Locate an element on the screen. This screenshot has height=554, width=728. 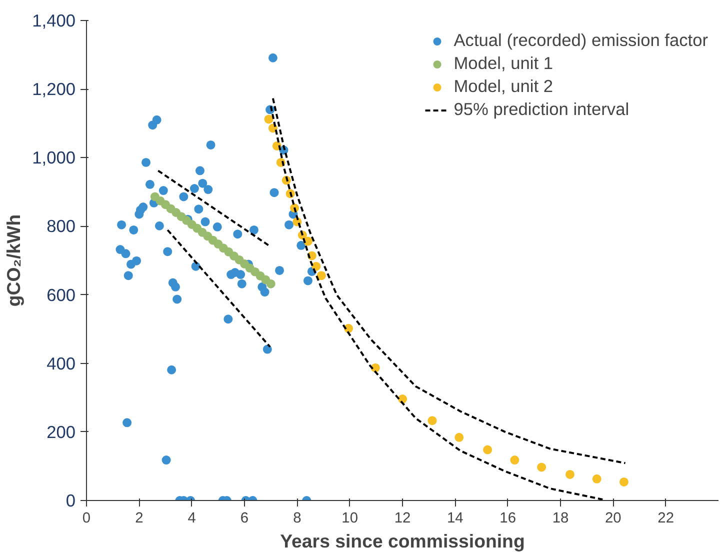
legend-label: Model, unit 2 is located at coordinates (503, 86).